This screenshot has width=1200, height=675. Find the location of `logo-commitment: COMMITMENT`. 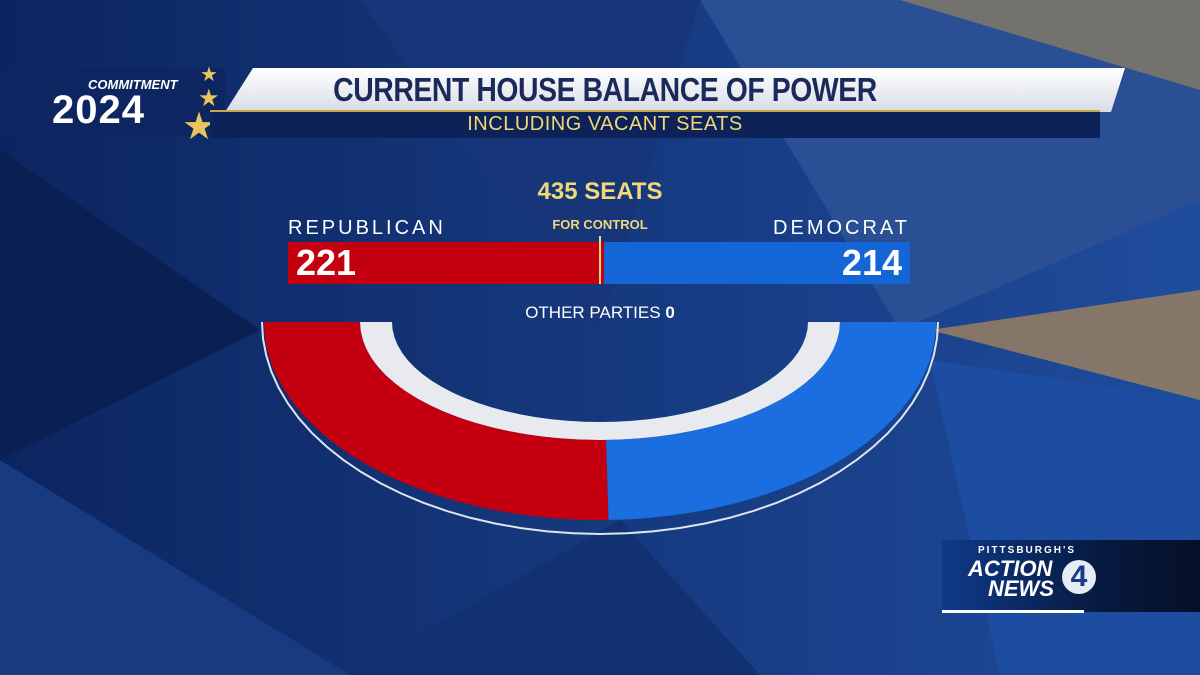

logo-commitment: COMMITMENT is located at coordinates (133, 84).